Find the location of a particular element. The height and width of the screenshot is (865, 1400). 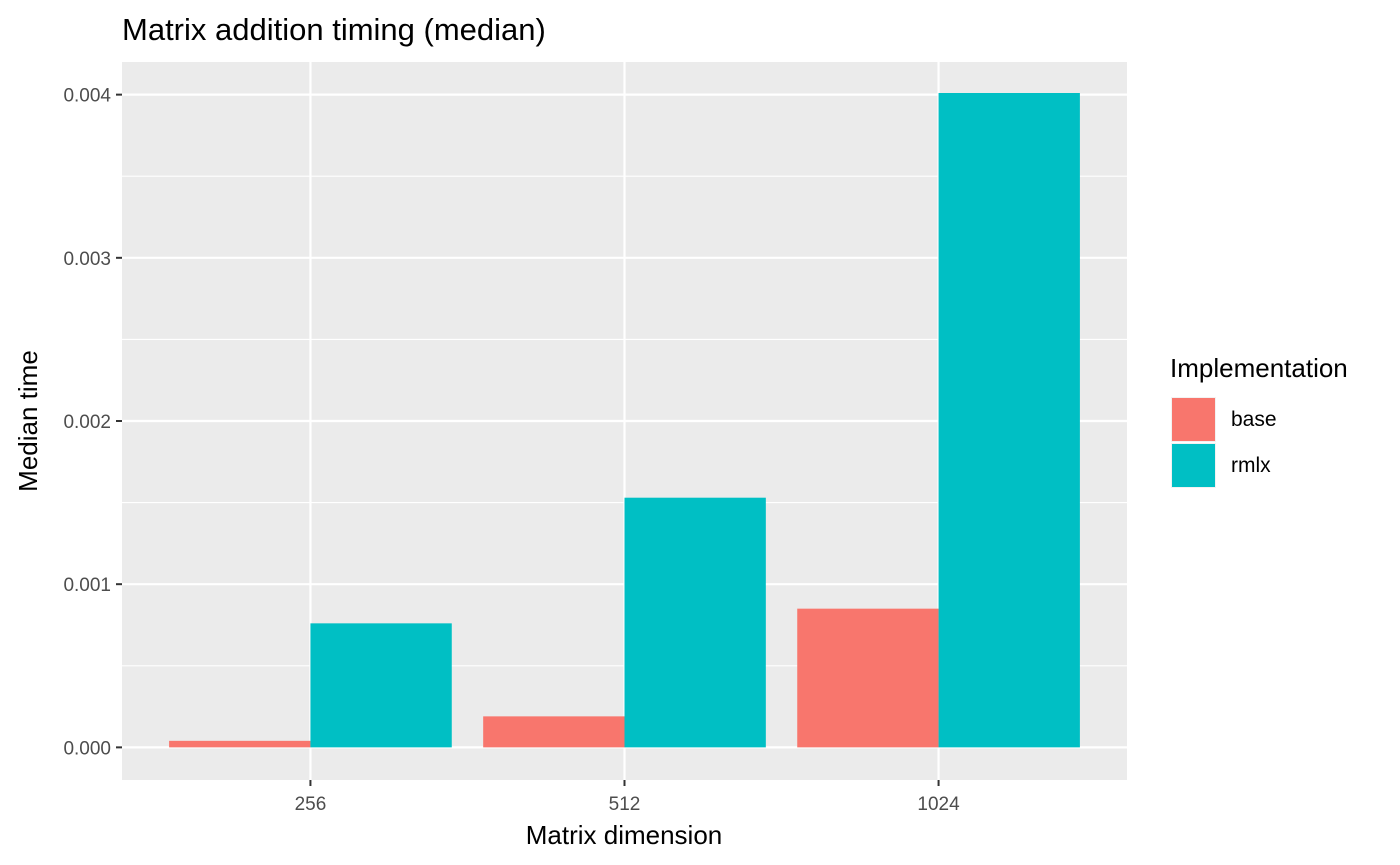

y-tick-label: 0.003 is located at coordinates (87, 259).